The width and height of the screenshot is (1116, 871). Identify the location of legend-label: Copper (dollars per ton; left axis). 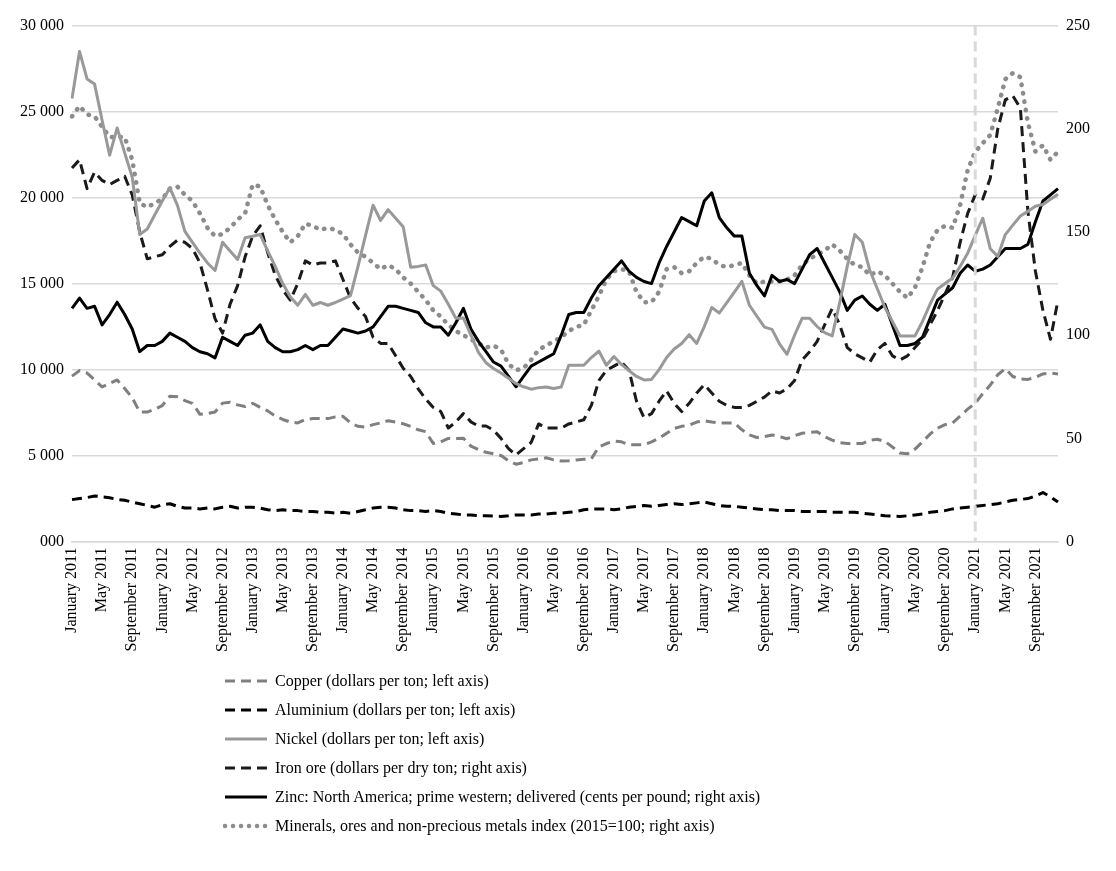
(382, 680).